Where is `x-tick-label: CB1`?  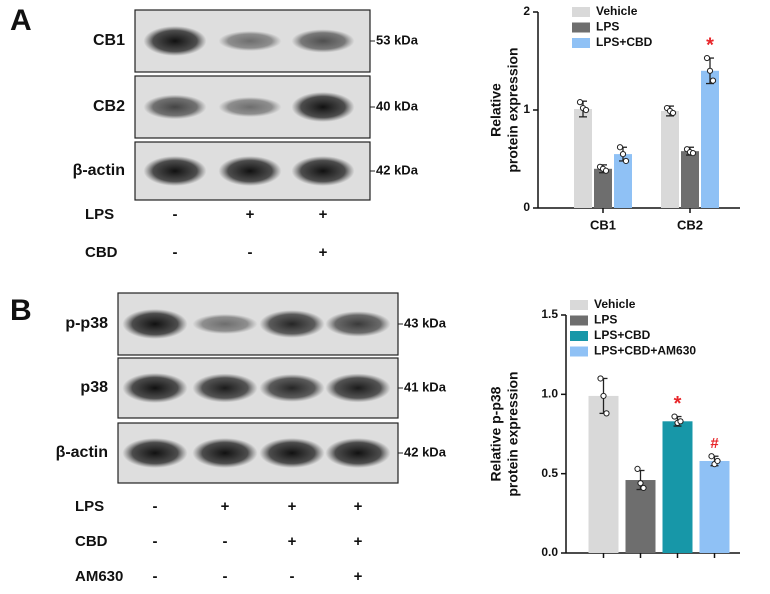
x-tick-label: CB1 is located at coordinates (603, 224).